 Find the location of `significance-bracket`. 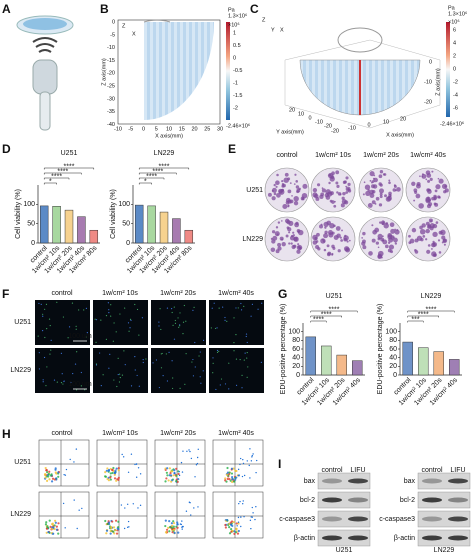

significance-bracket is located at coordinates (56, 178).